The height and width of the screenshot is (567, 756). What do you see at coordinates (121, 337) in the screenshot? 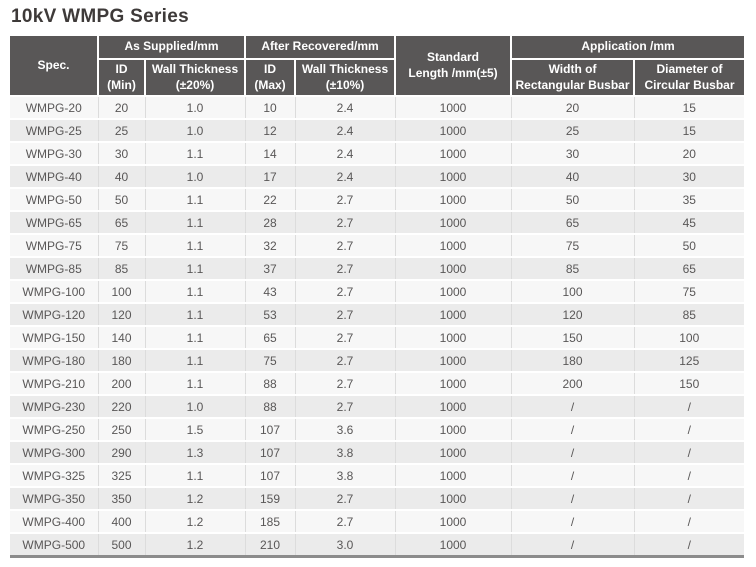
I see `value-cell: 140` at bounding box center [121, 337].